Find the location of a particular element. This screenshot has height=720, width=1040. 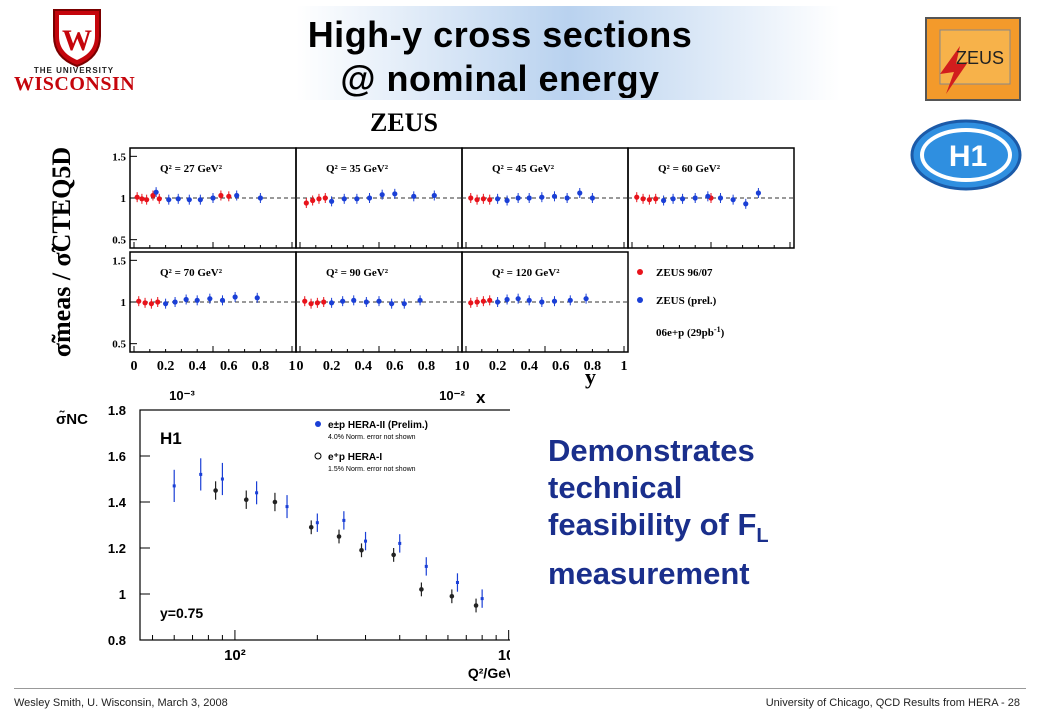

zeus-panel-label: Q² = 90 GeV² is located at coordinates (357, 273).